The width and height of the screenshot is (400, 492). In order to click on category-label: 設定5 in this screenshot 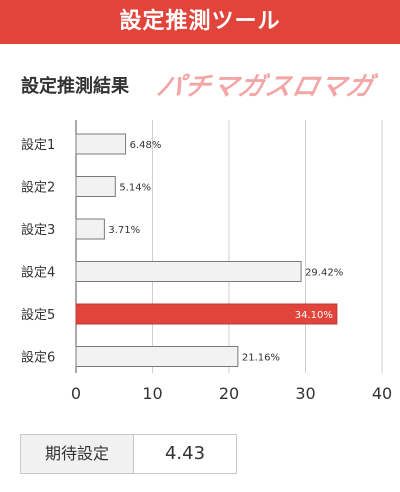, I will do `click(38, 315)`.